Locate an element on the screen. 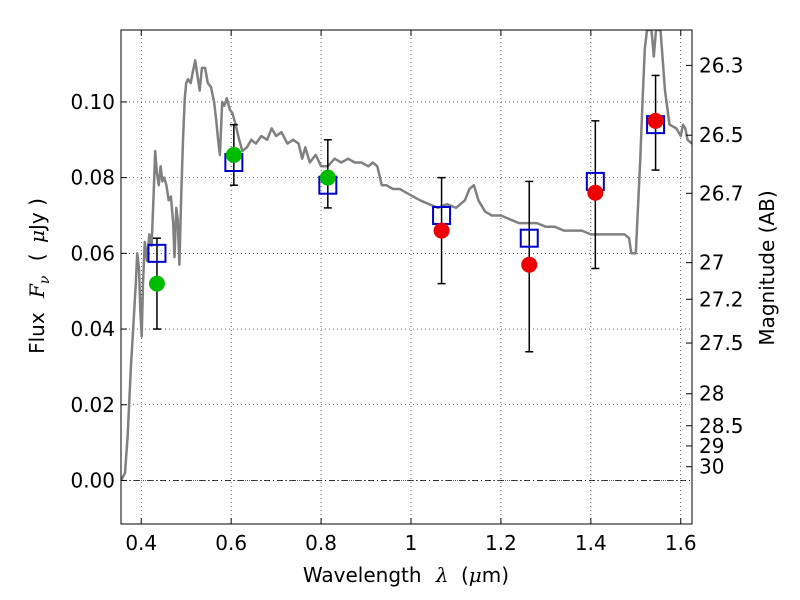 The image size is (800, 600). y-tick-label: 0.02 is located at coordinates (92, 405).